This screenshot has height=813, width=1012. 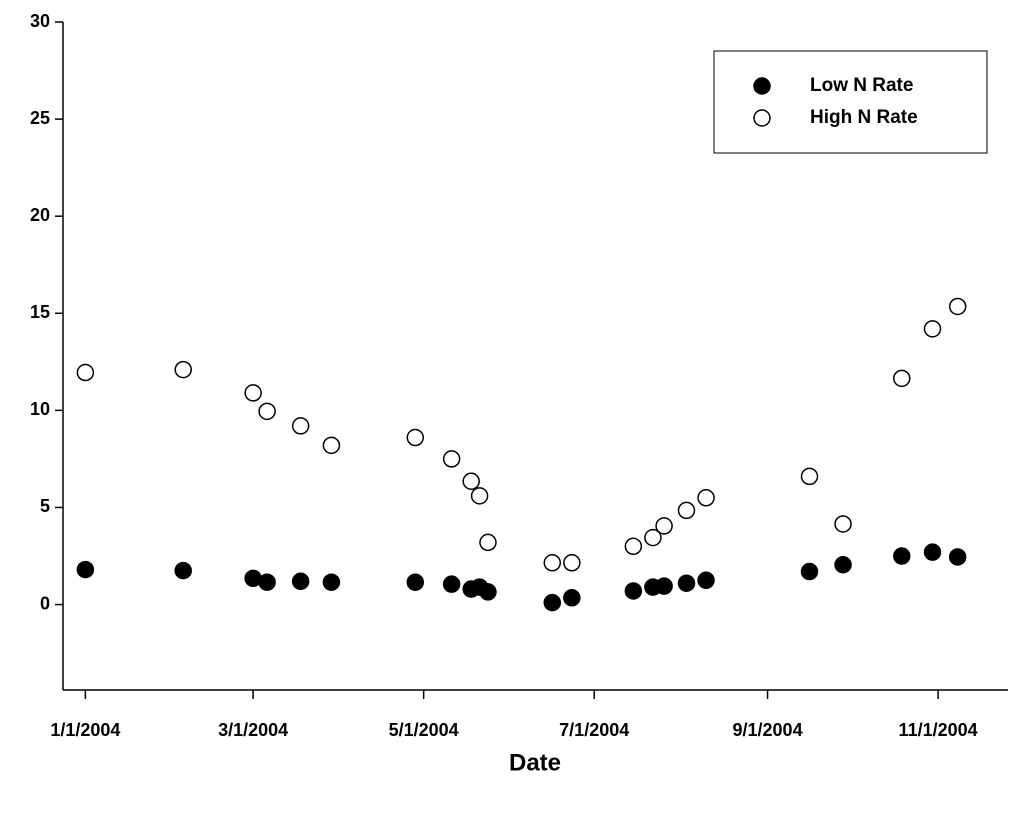 I want to click on y-tick-label: 20, so click(x=40, y=215).